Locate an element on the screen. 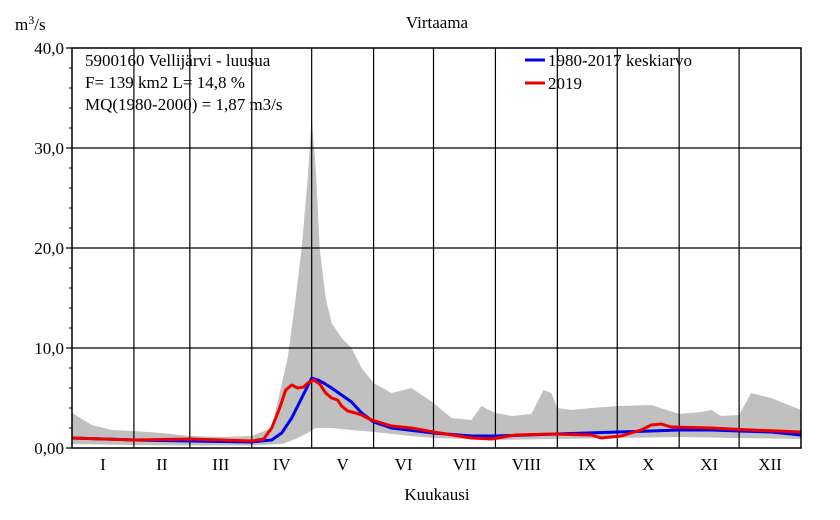 The image size is (840, 520). y-tick-label-10: 10,0 is located at coordinates (49, 348).